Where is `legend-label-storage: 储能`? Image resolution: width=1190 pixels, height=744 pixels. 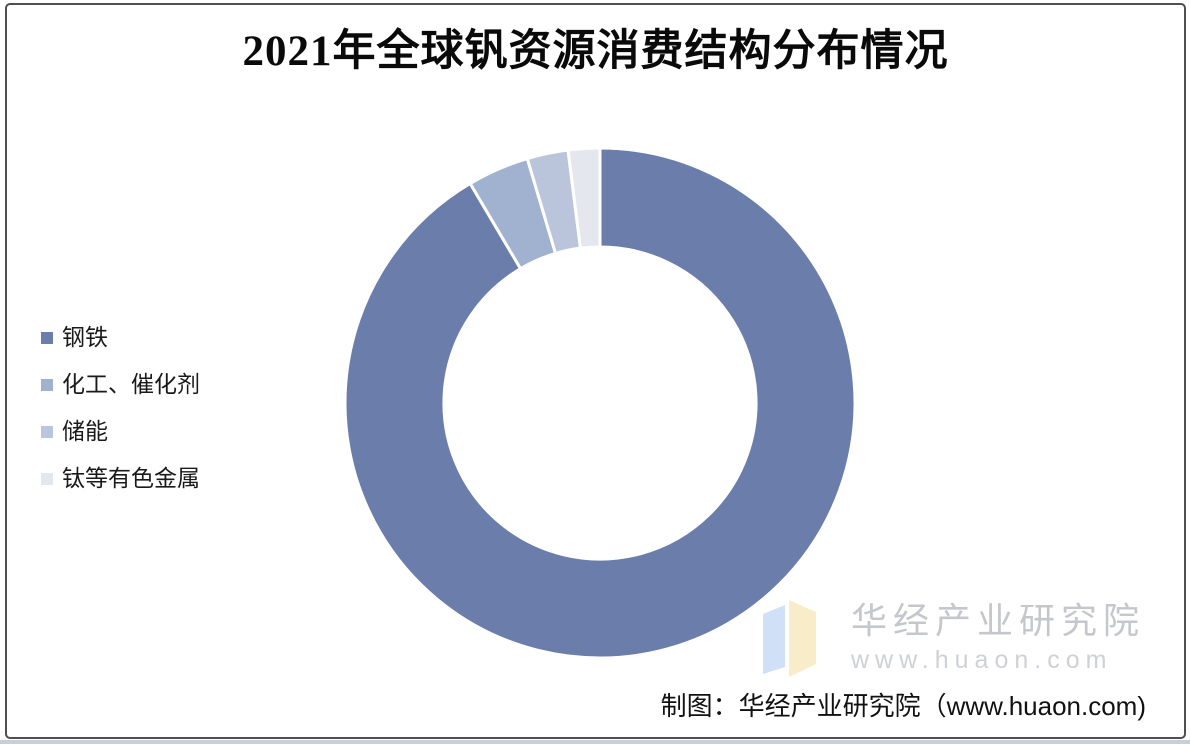 legend-label-storage: 储能 is located at coordinates (85, 431).